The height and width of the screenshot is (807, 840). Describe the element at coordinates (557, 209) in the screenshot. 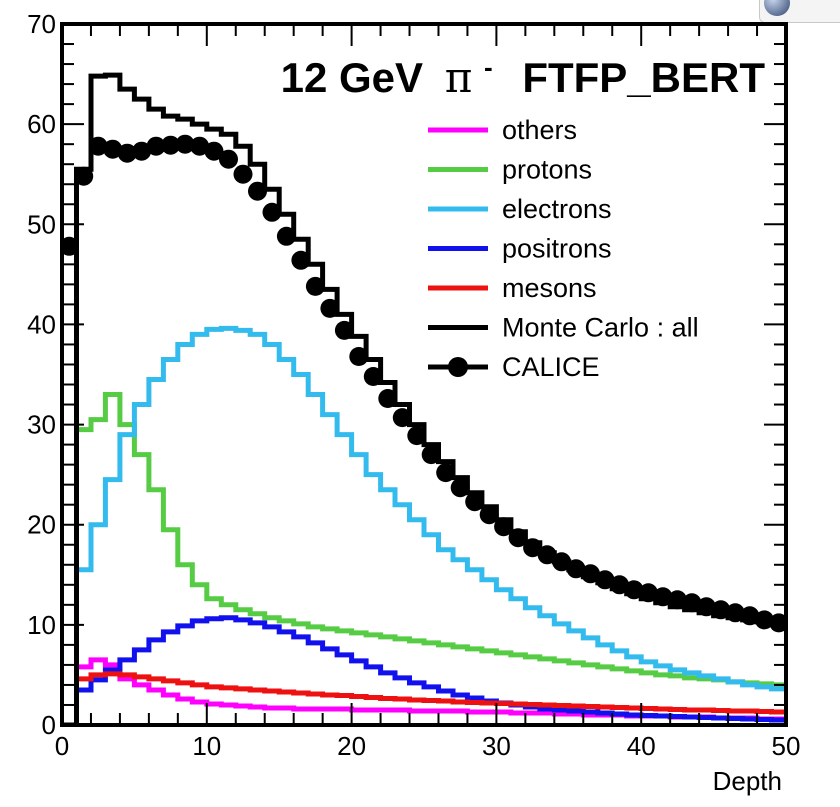

I see `legend-label: electrons` at that location.